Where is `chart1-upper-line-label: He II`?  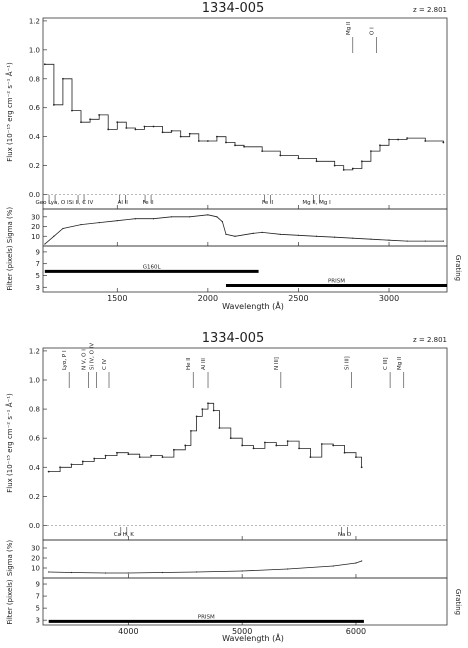
chart1-upper-line-label: He II is located at coordinates (189, 363).